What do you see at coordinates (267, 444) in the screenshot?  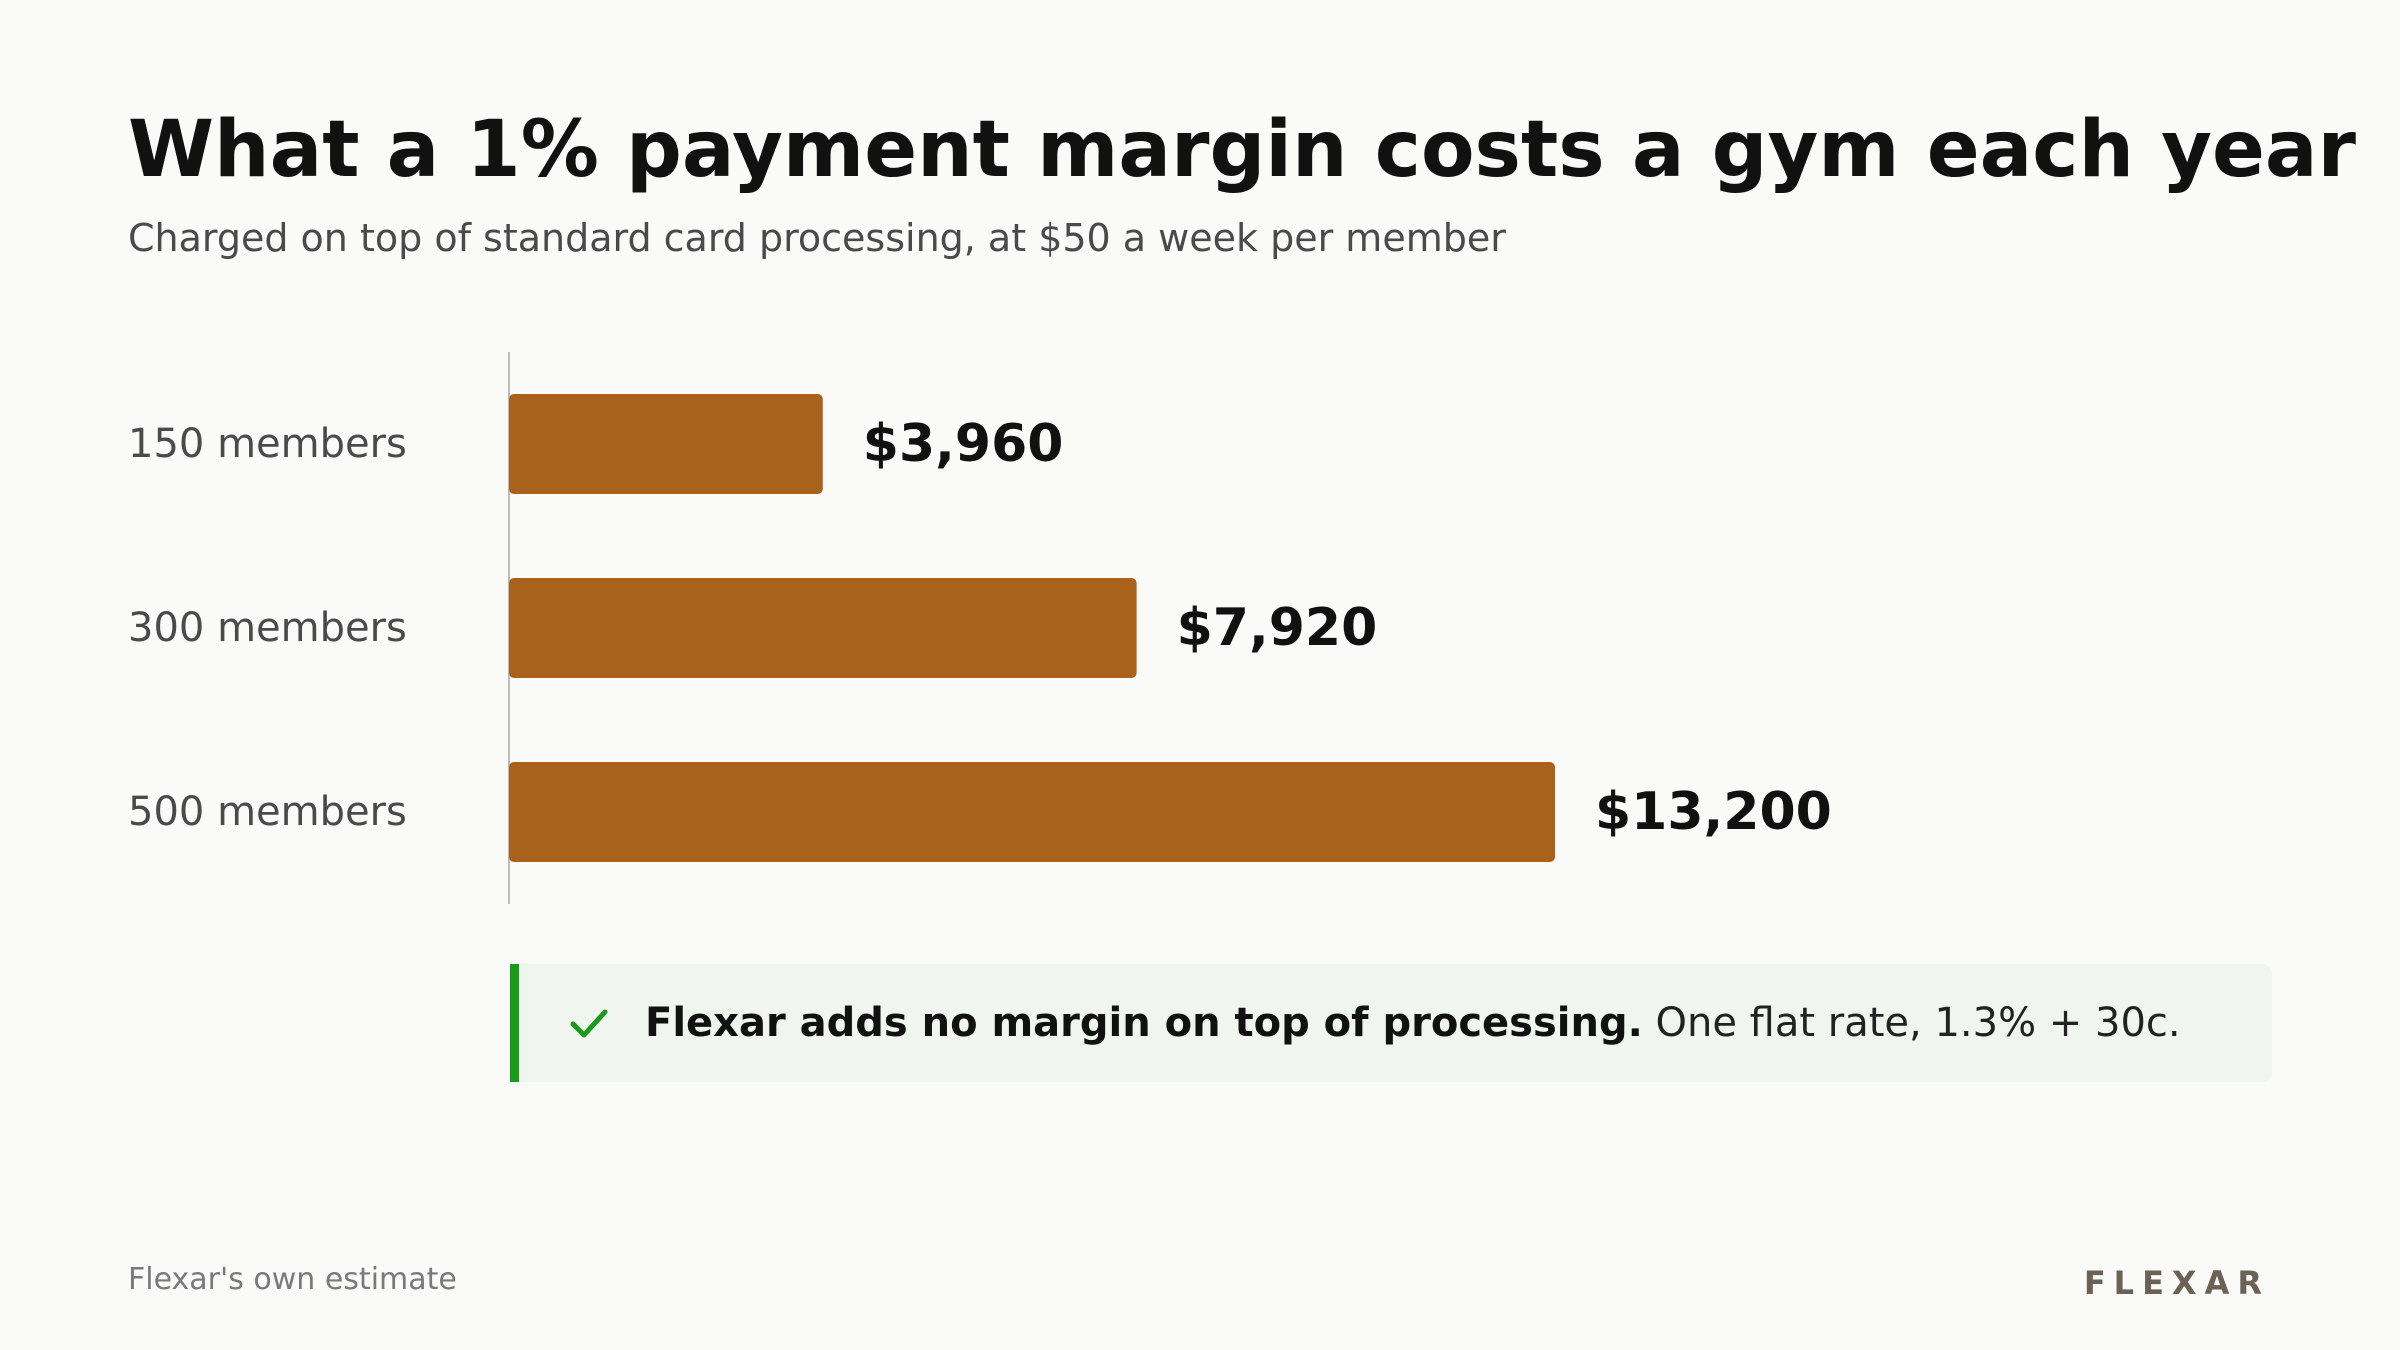 I see `category-label: 150 members` at bounding box center [267, 444].